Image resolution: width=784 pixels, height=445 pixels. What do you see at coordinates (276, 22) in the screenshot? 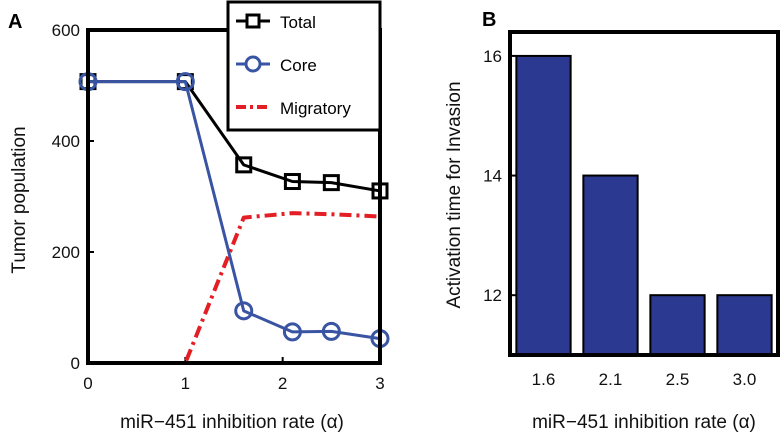
I see `legend-entry-total: Total` at bounding box center [276, 22].